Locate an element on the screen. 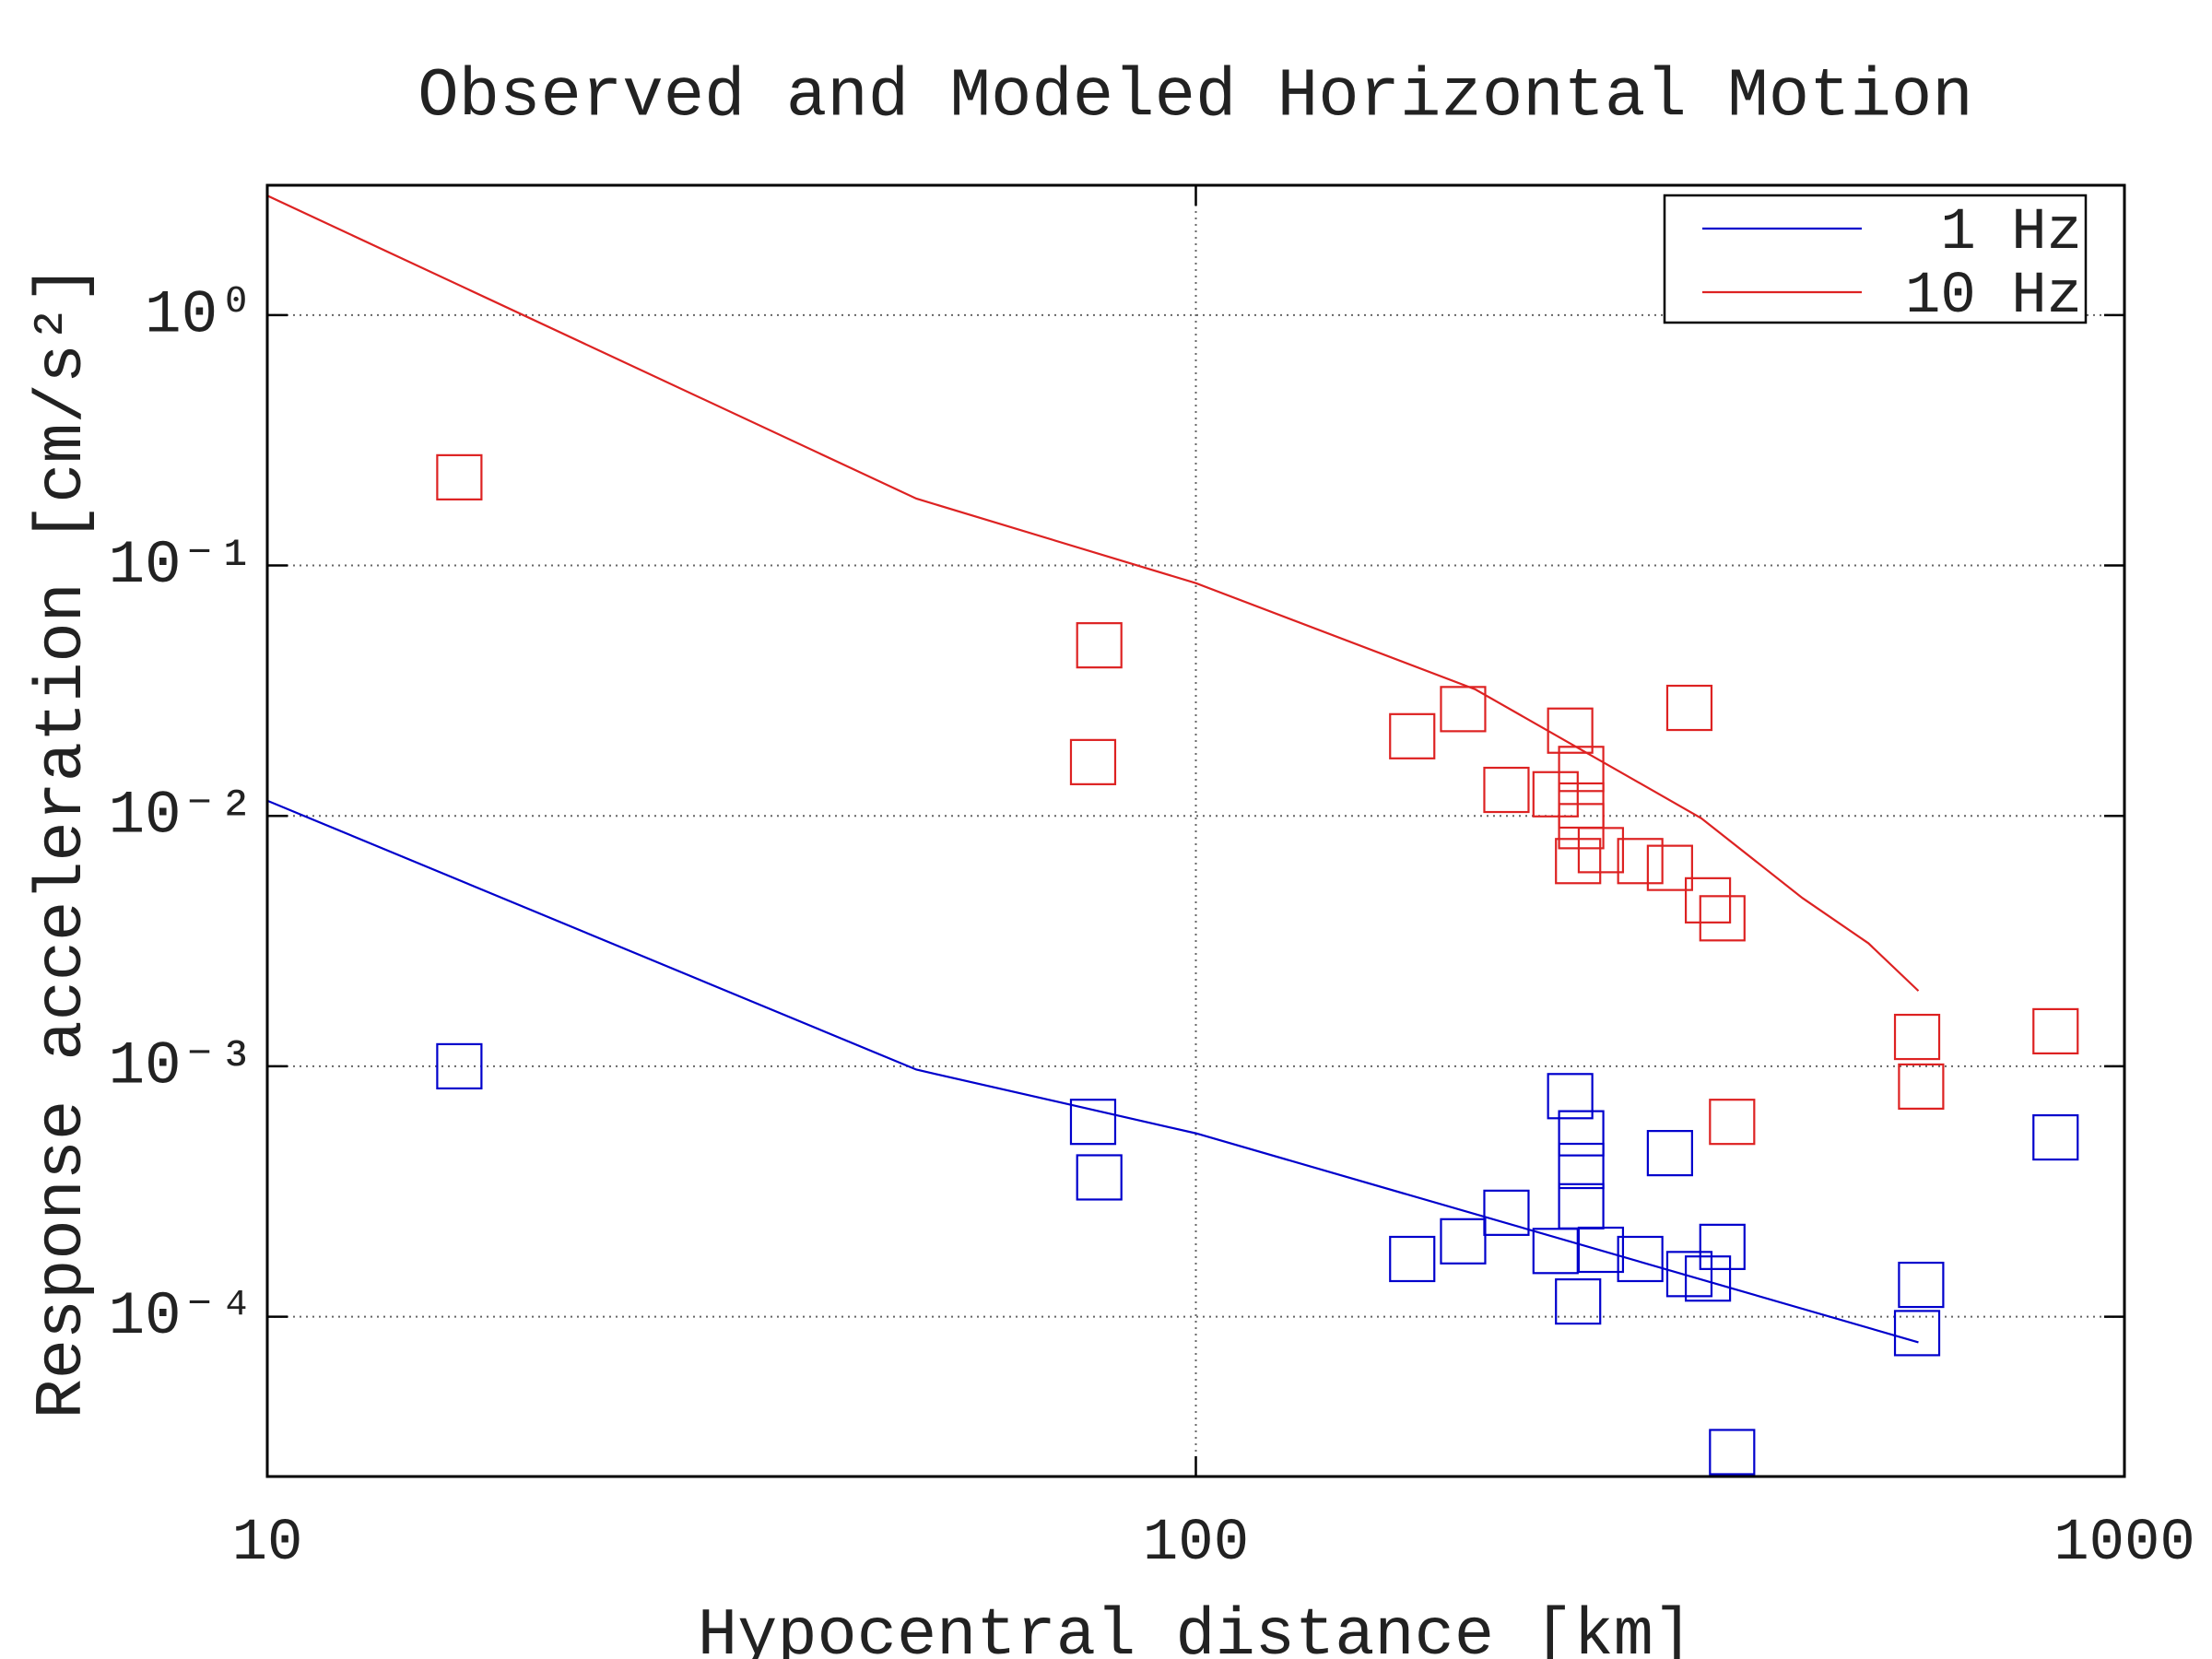 This screenshot has width=2212, height=1659. legend-label: 10 Hz is located at coordinates (1993, 297).